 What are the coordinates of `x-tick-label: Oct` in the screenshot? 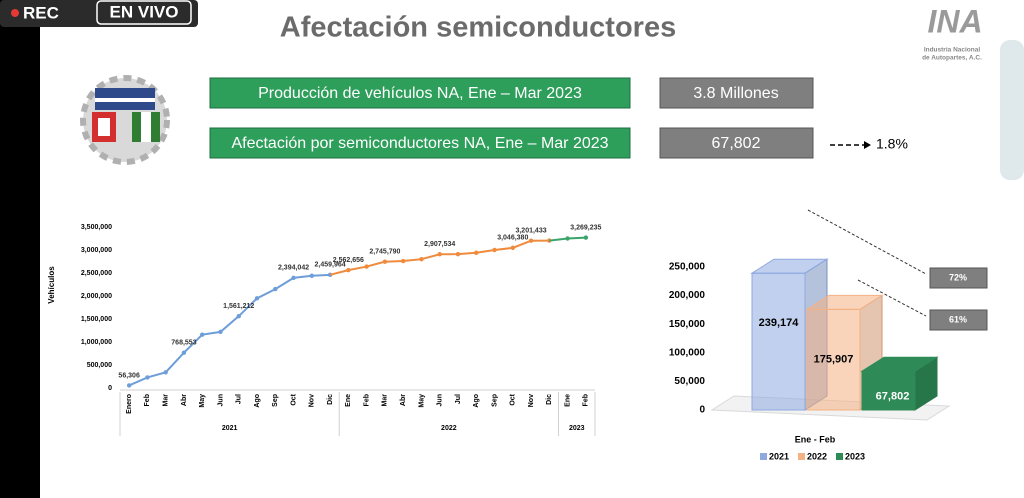 It's located at (513, 399).